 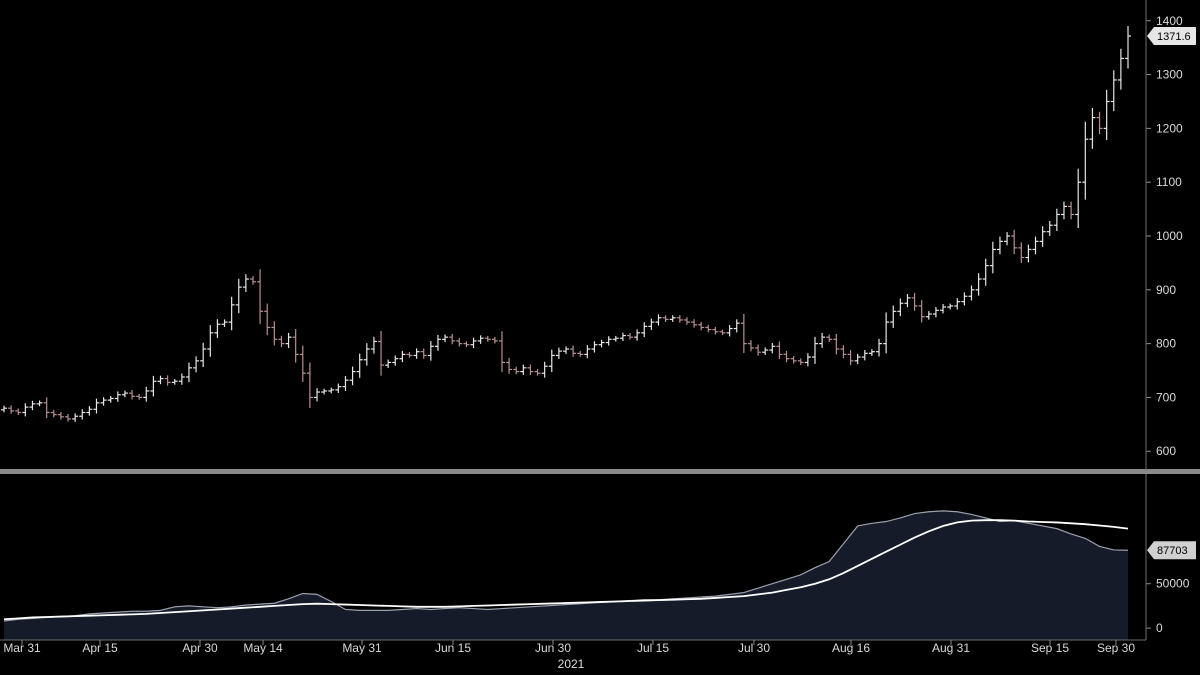 What do you see at coordinates (1169, 75) in the screenshot?
I see `price-y-tick-label: 1300` at bounding box center [1169, 75].